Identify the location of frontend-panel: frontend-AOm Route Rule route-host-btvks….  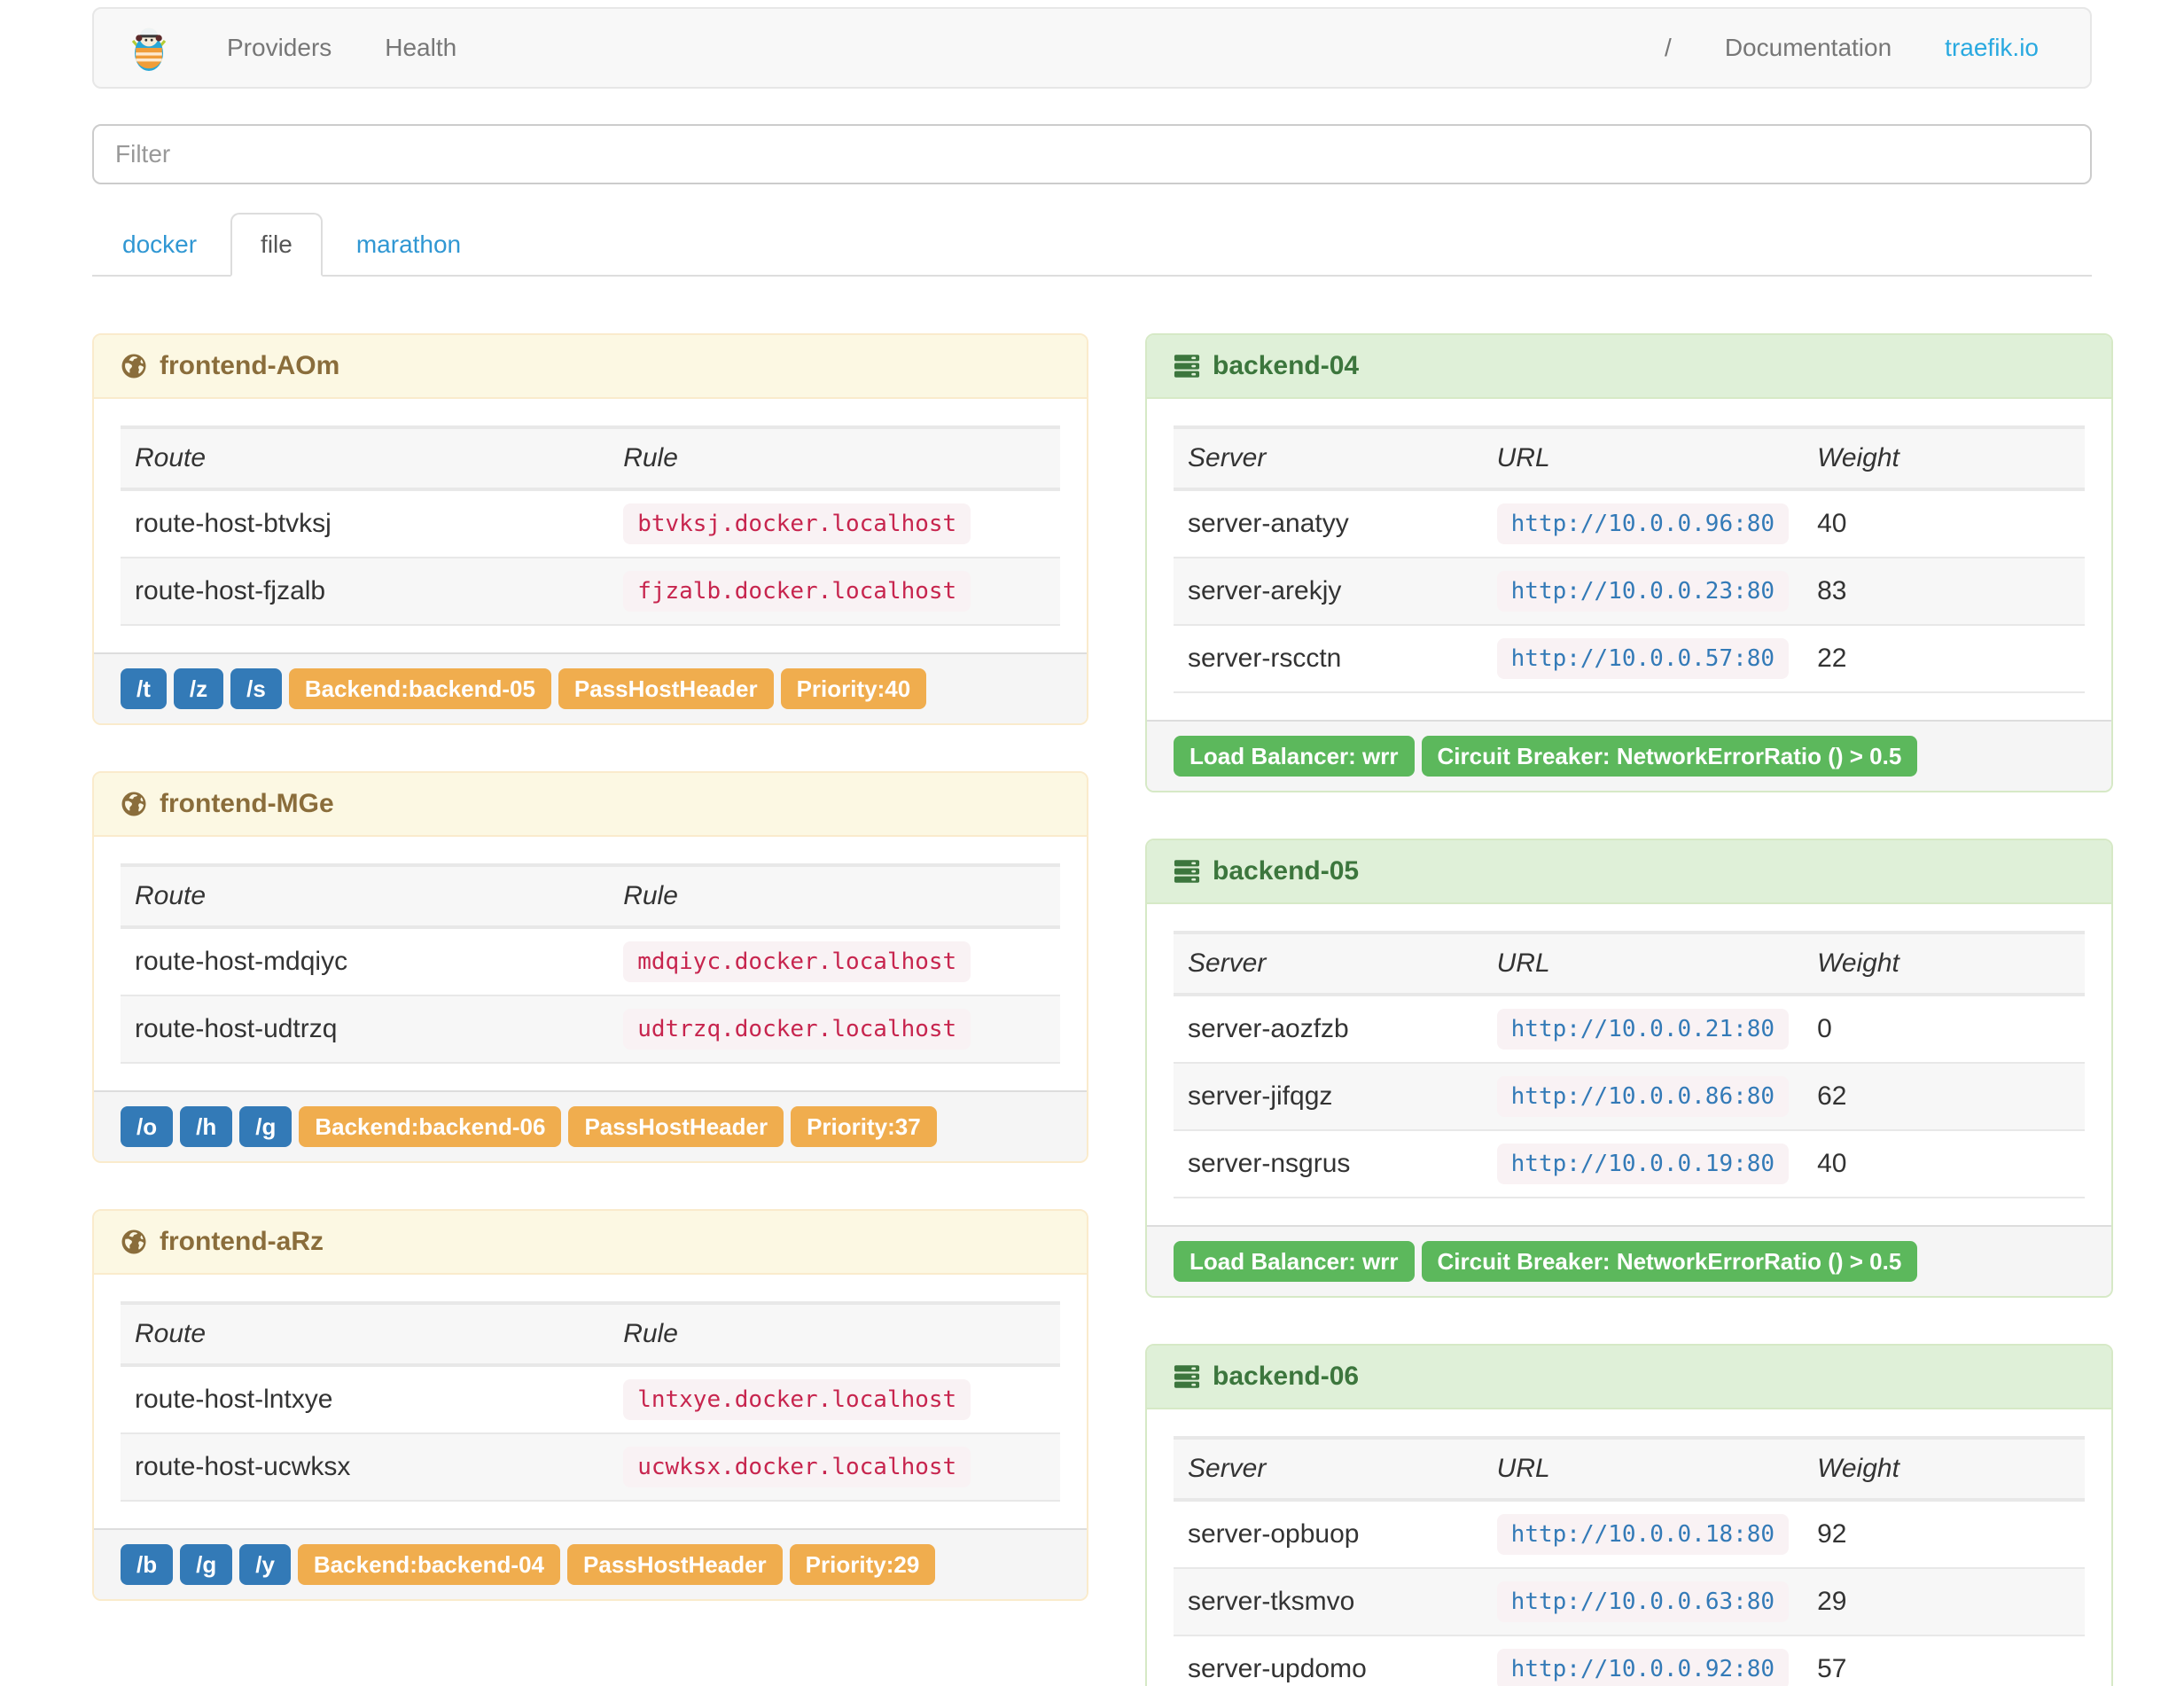
(590, 529).